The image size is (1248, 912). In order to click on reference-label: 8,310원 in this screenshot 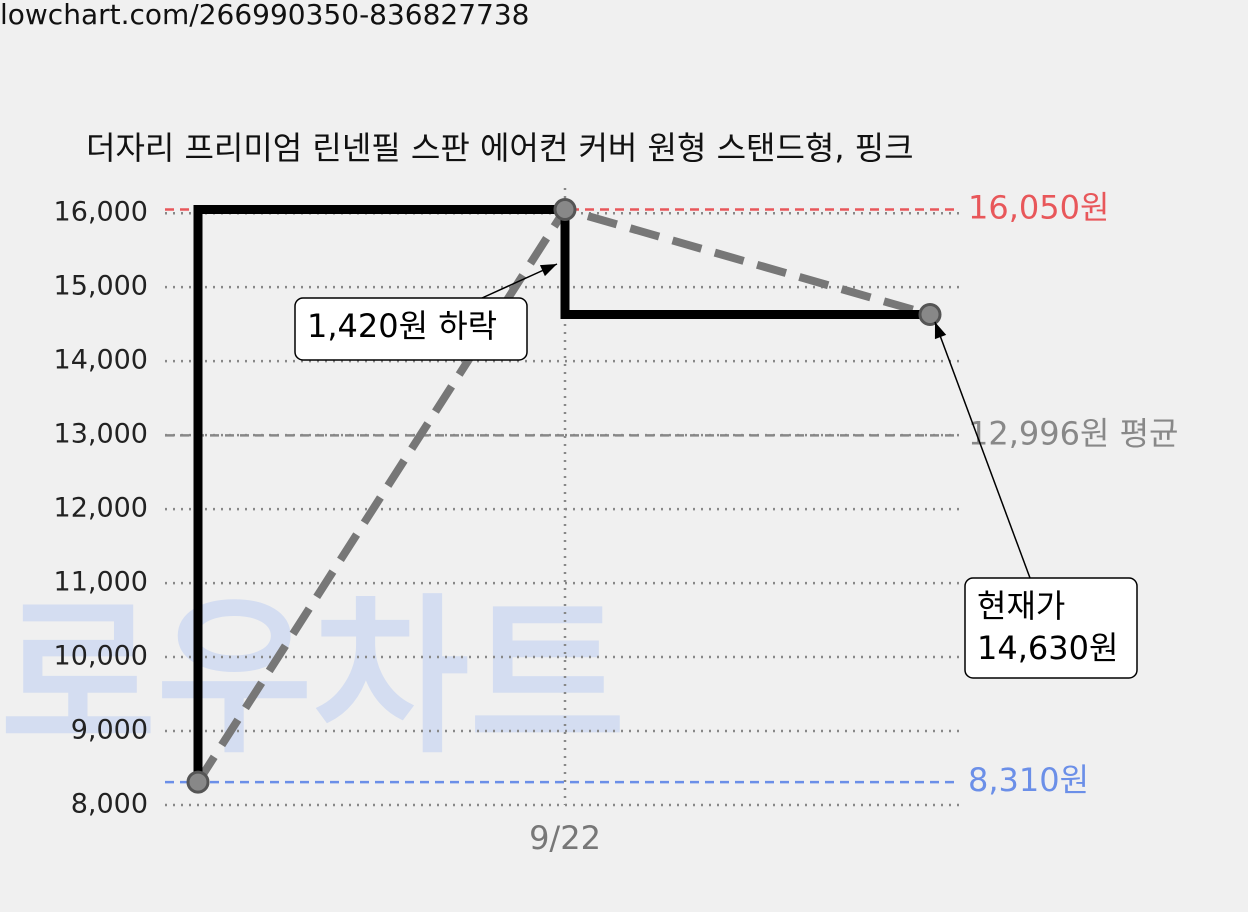, I will do `click(1028, 780)`.